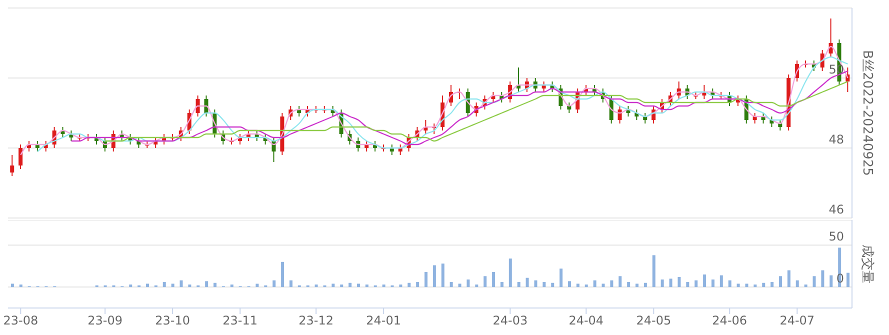 This screenshot has width=889, height=335. I want to click on x-tick-label: 24-06, so click(730, 321).